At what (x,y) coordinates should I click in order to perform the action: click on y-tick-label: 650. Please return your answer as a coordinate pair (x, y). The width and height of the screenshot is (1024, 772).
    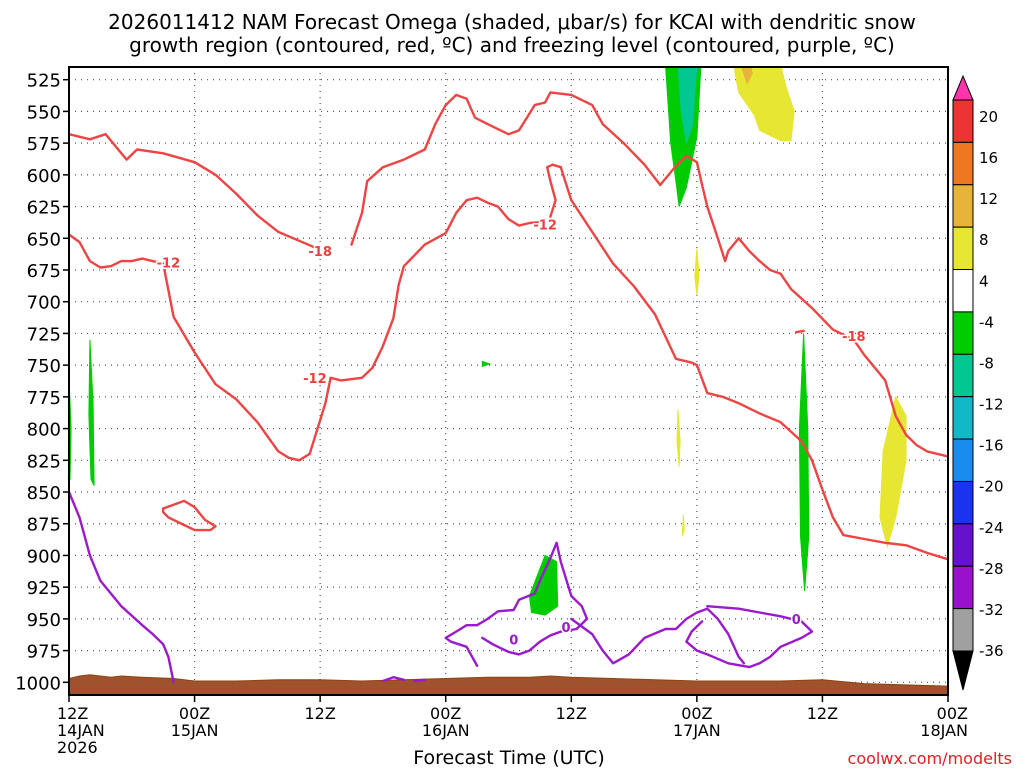
    Looking at the image, I should click on (44, 239).